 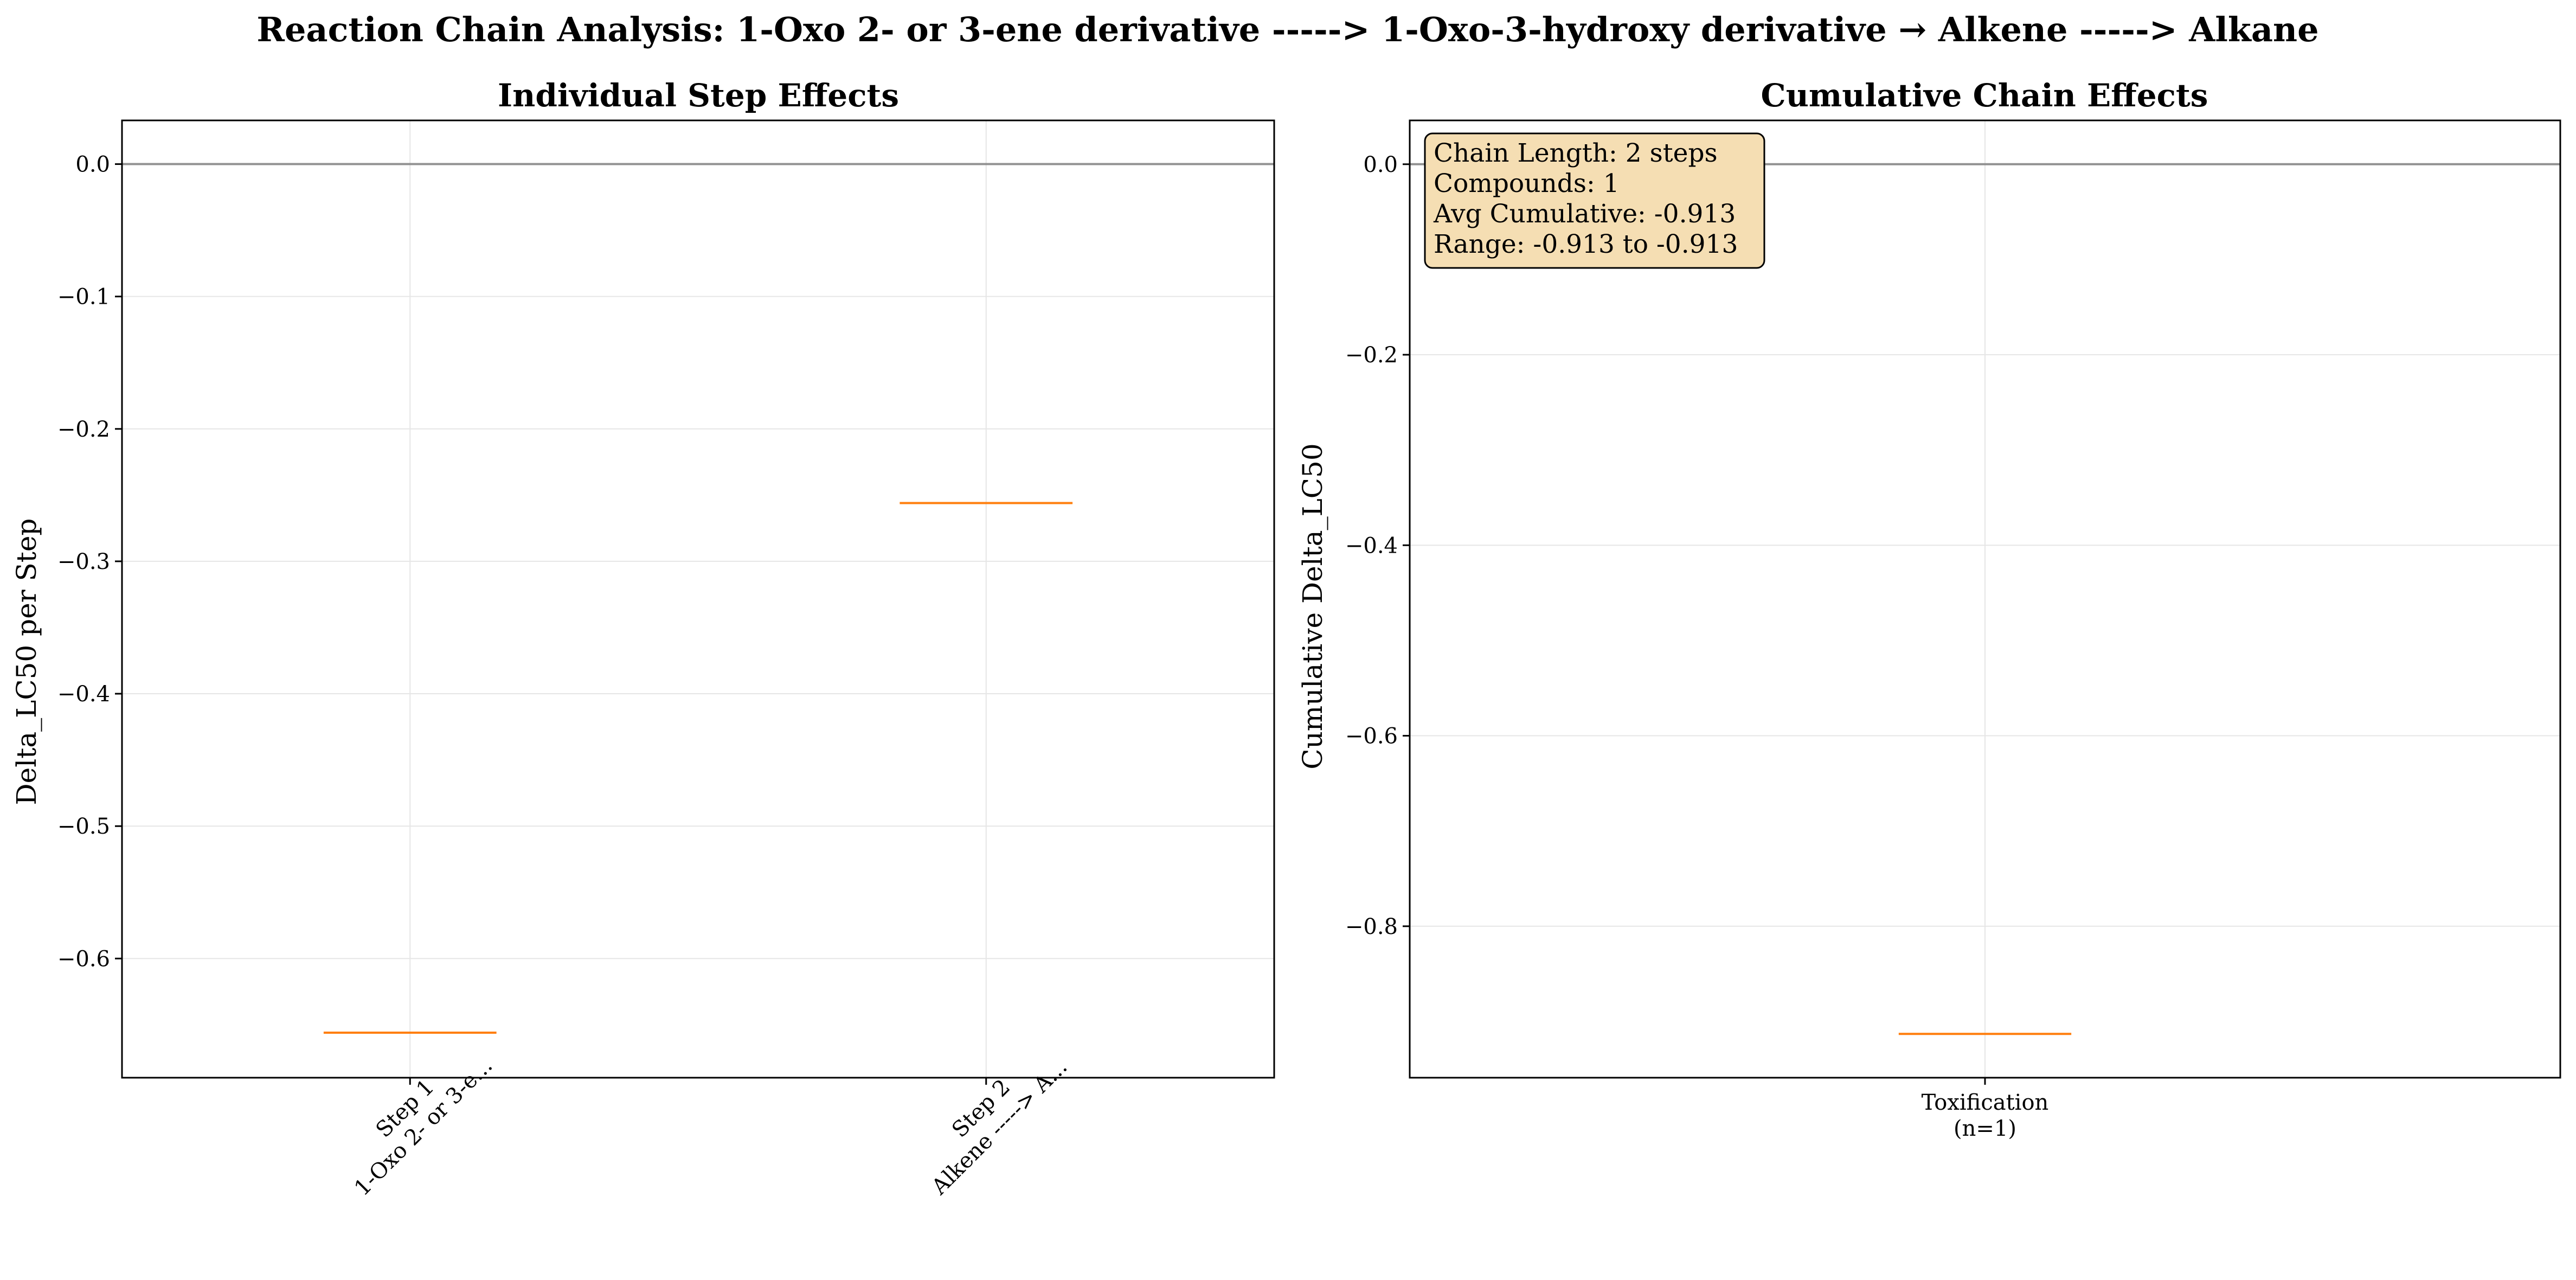 I want to click on step-effects-ytick-label: 0.0, so click(x=92, y=164).